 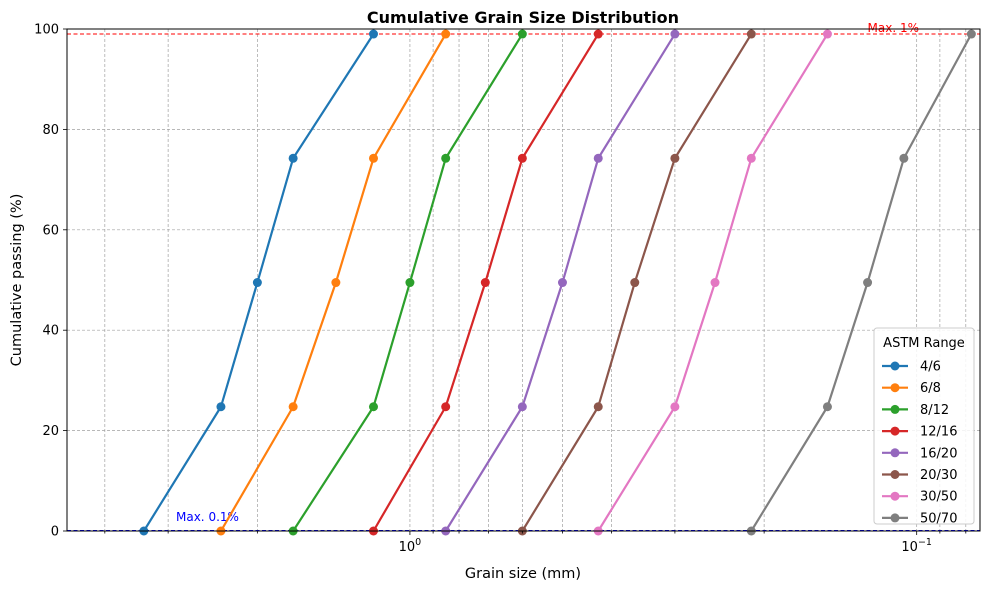 I want to click on x-tick-label: 10⁻¹, so click(x=916, y=546).